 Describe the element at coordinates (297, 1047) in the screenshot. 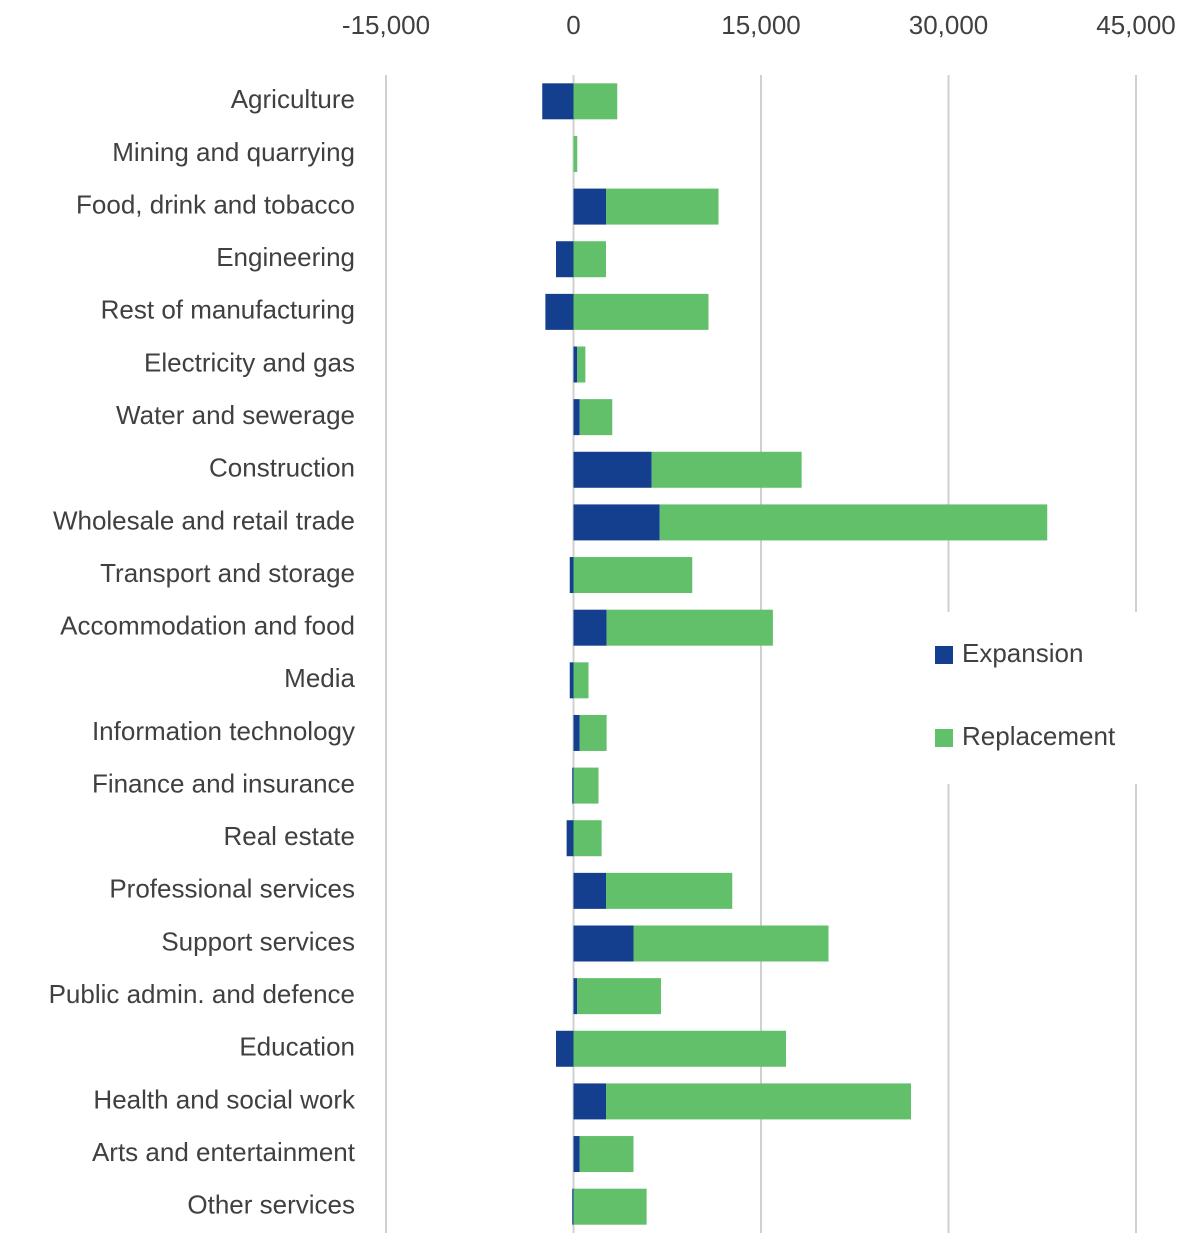

I see `y-tick-label: Education` at that location.